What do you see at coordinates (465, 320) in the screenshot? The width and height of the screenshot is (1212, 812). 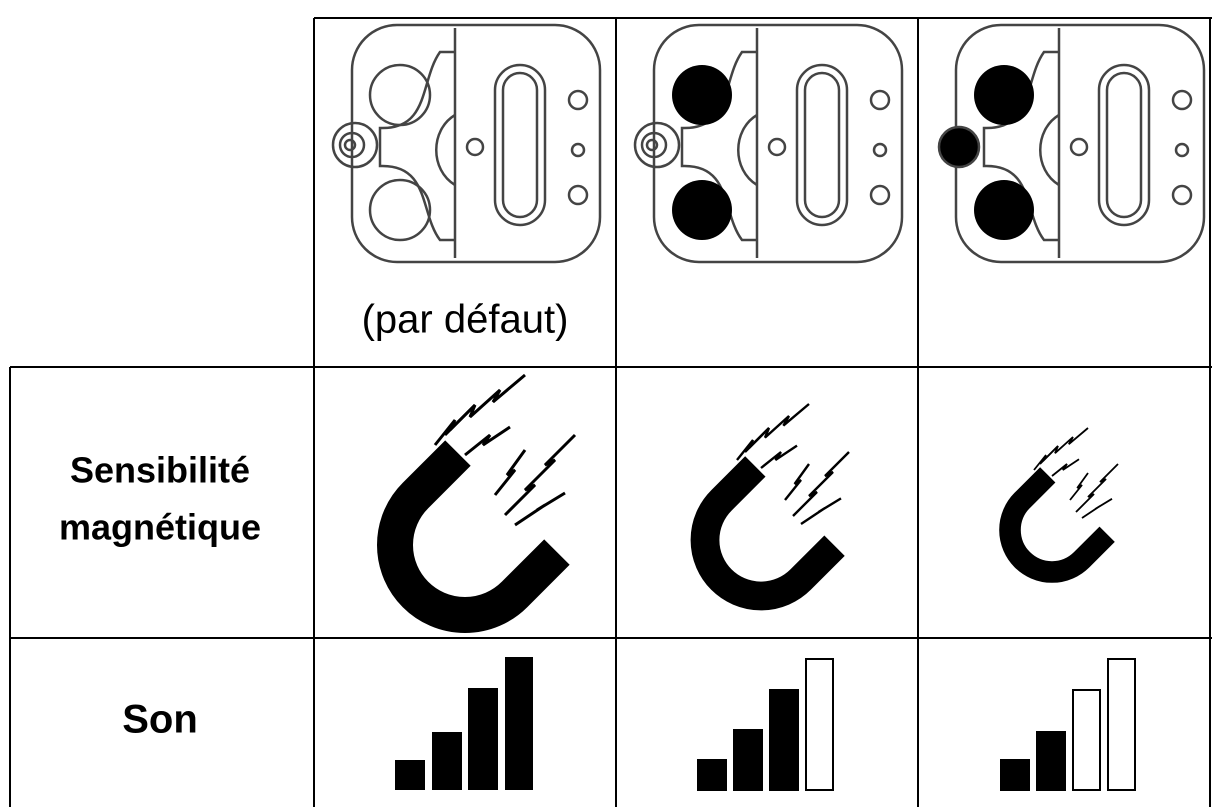 I see `default-note: (par défaut)` at bounding box center [465, 320].